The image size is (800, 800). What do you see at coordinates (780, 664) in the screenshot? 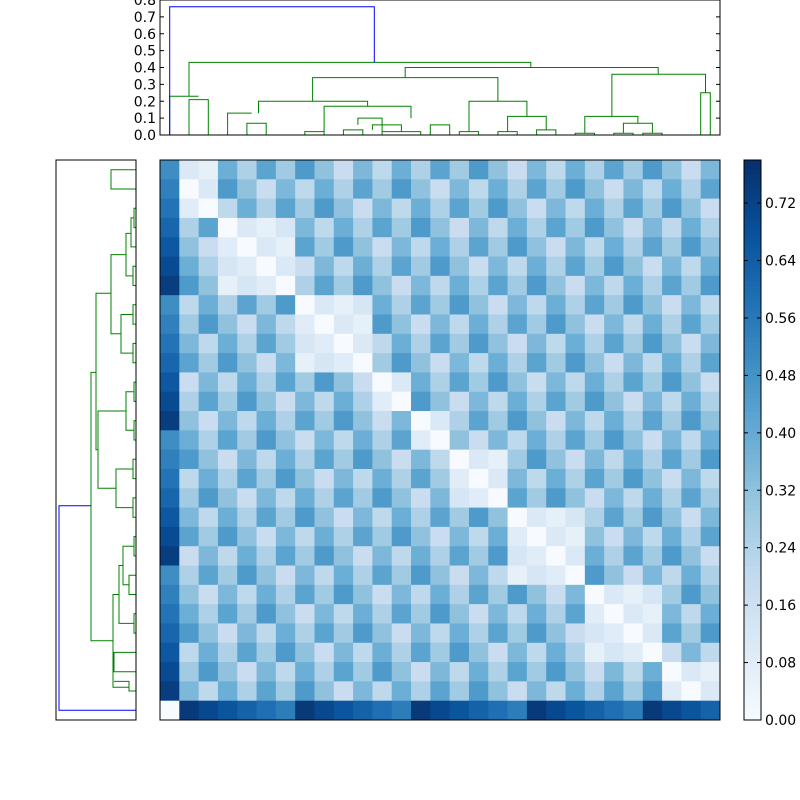
I see `colorbar-tick-label: 0.08` at bounding box center [780, 664].